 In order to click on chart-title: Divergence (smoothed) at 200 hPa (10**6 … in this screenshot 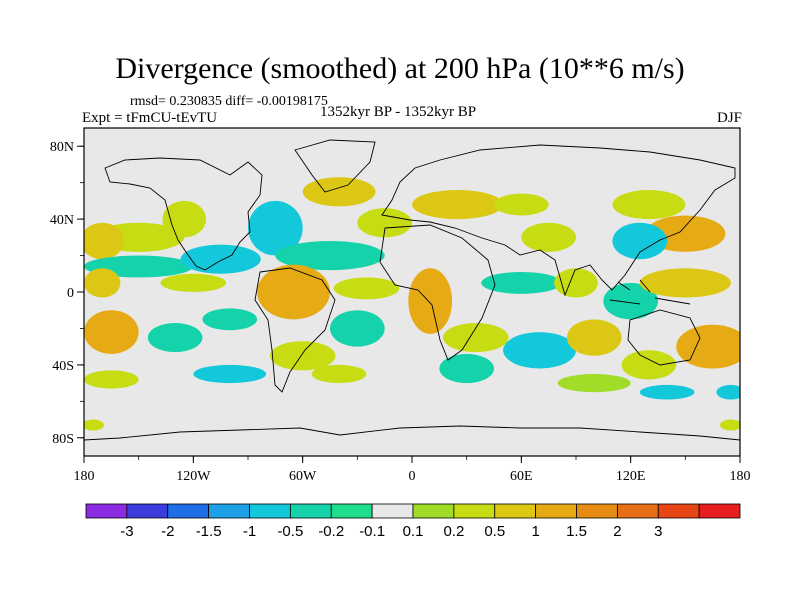, I will do `click(400, 68)`.